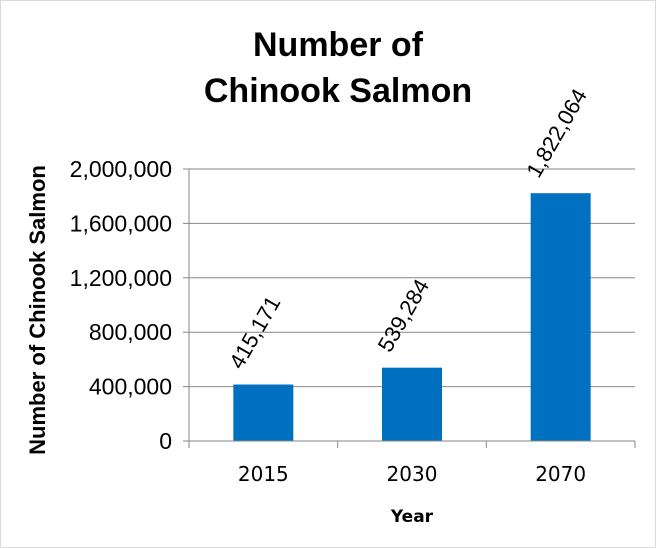  I want to click on x-tick-labels: 2015 2030 2070, so click(412, 474).